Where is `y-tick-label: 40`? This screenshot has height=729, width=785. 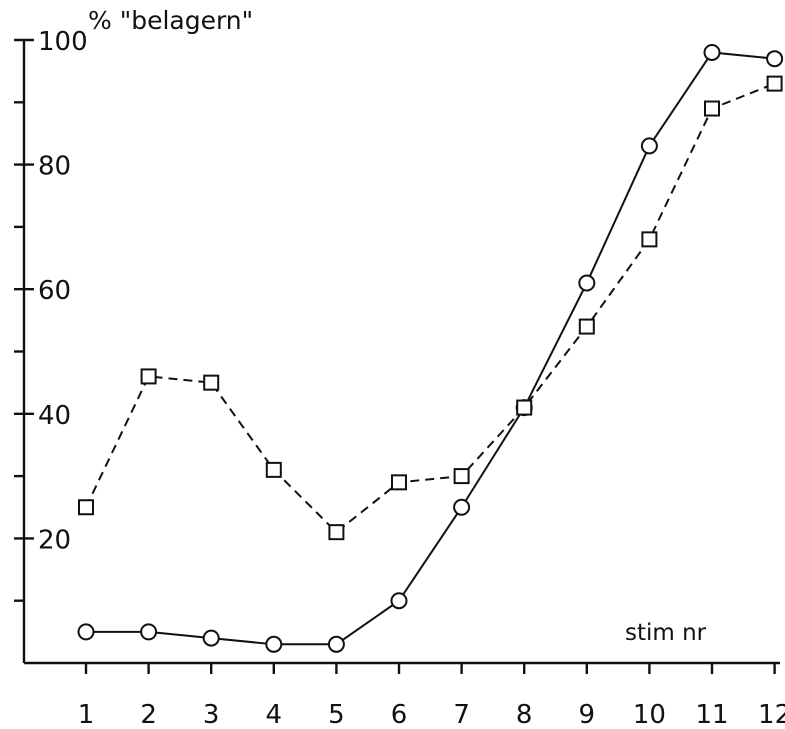 y-tick-label: 40 is located at coordinates (54, 416).